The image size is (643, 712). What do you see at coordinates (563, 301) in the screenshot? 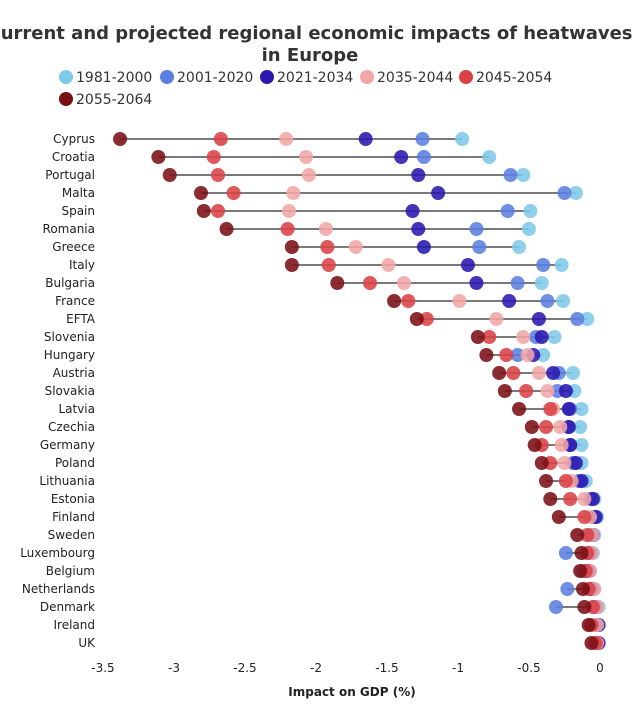
I see `point-france-1981-2000` at bounding box center [563, 301].